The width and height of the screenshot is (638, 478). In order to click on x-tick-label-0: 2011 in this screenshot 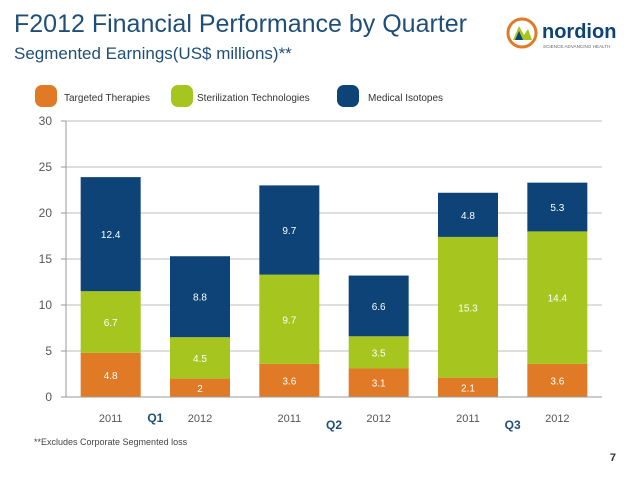, I will do `click(111, 419)`.